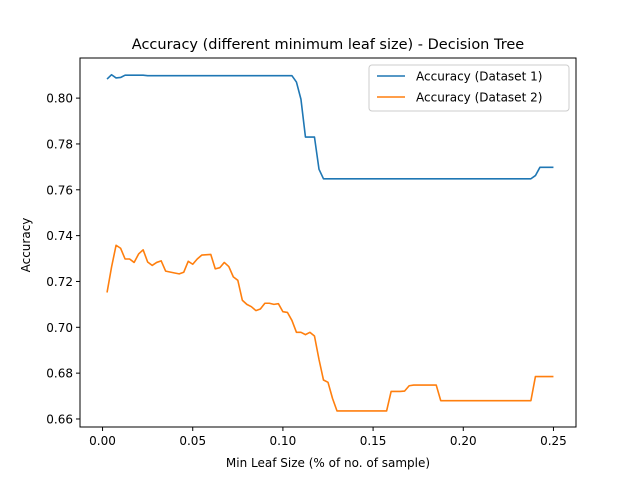  I want to click on legend-label: Accuracy (Dataset 2), so click(479, 98).